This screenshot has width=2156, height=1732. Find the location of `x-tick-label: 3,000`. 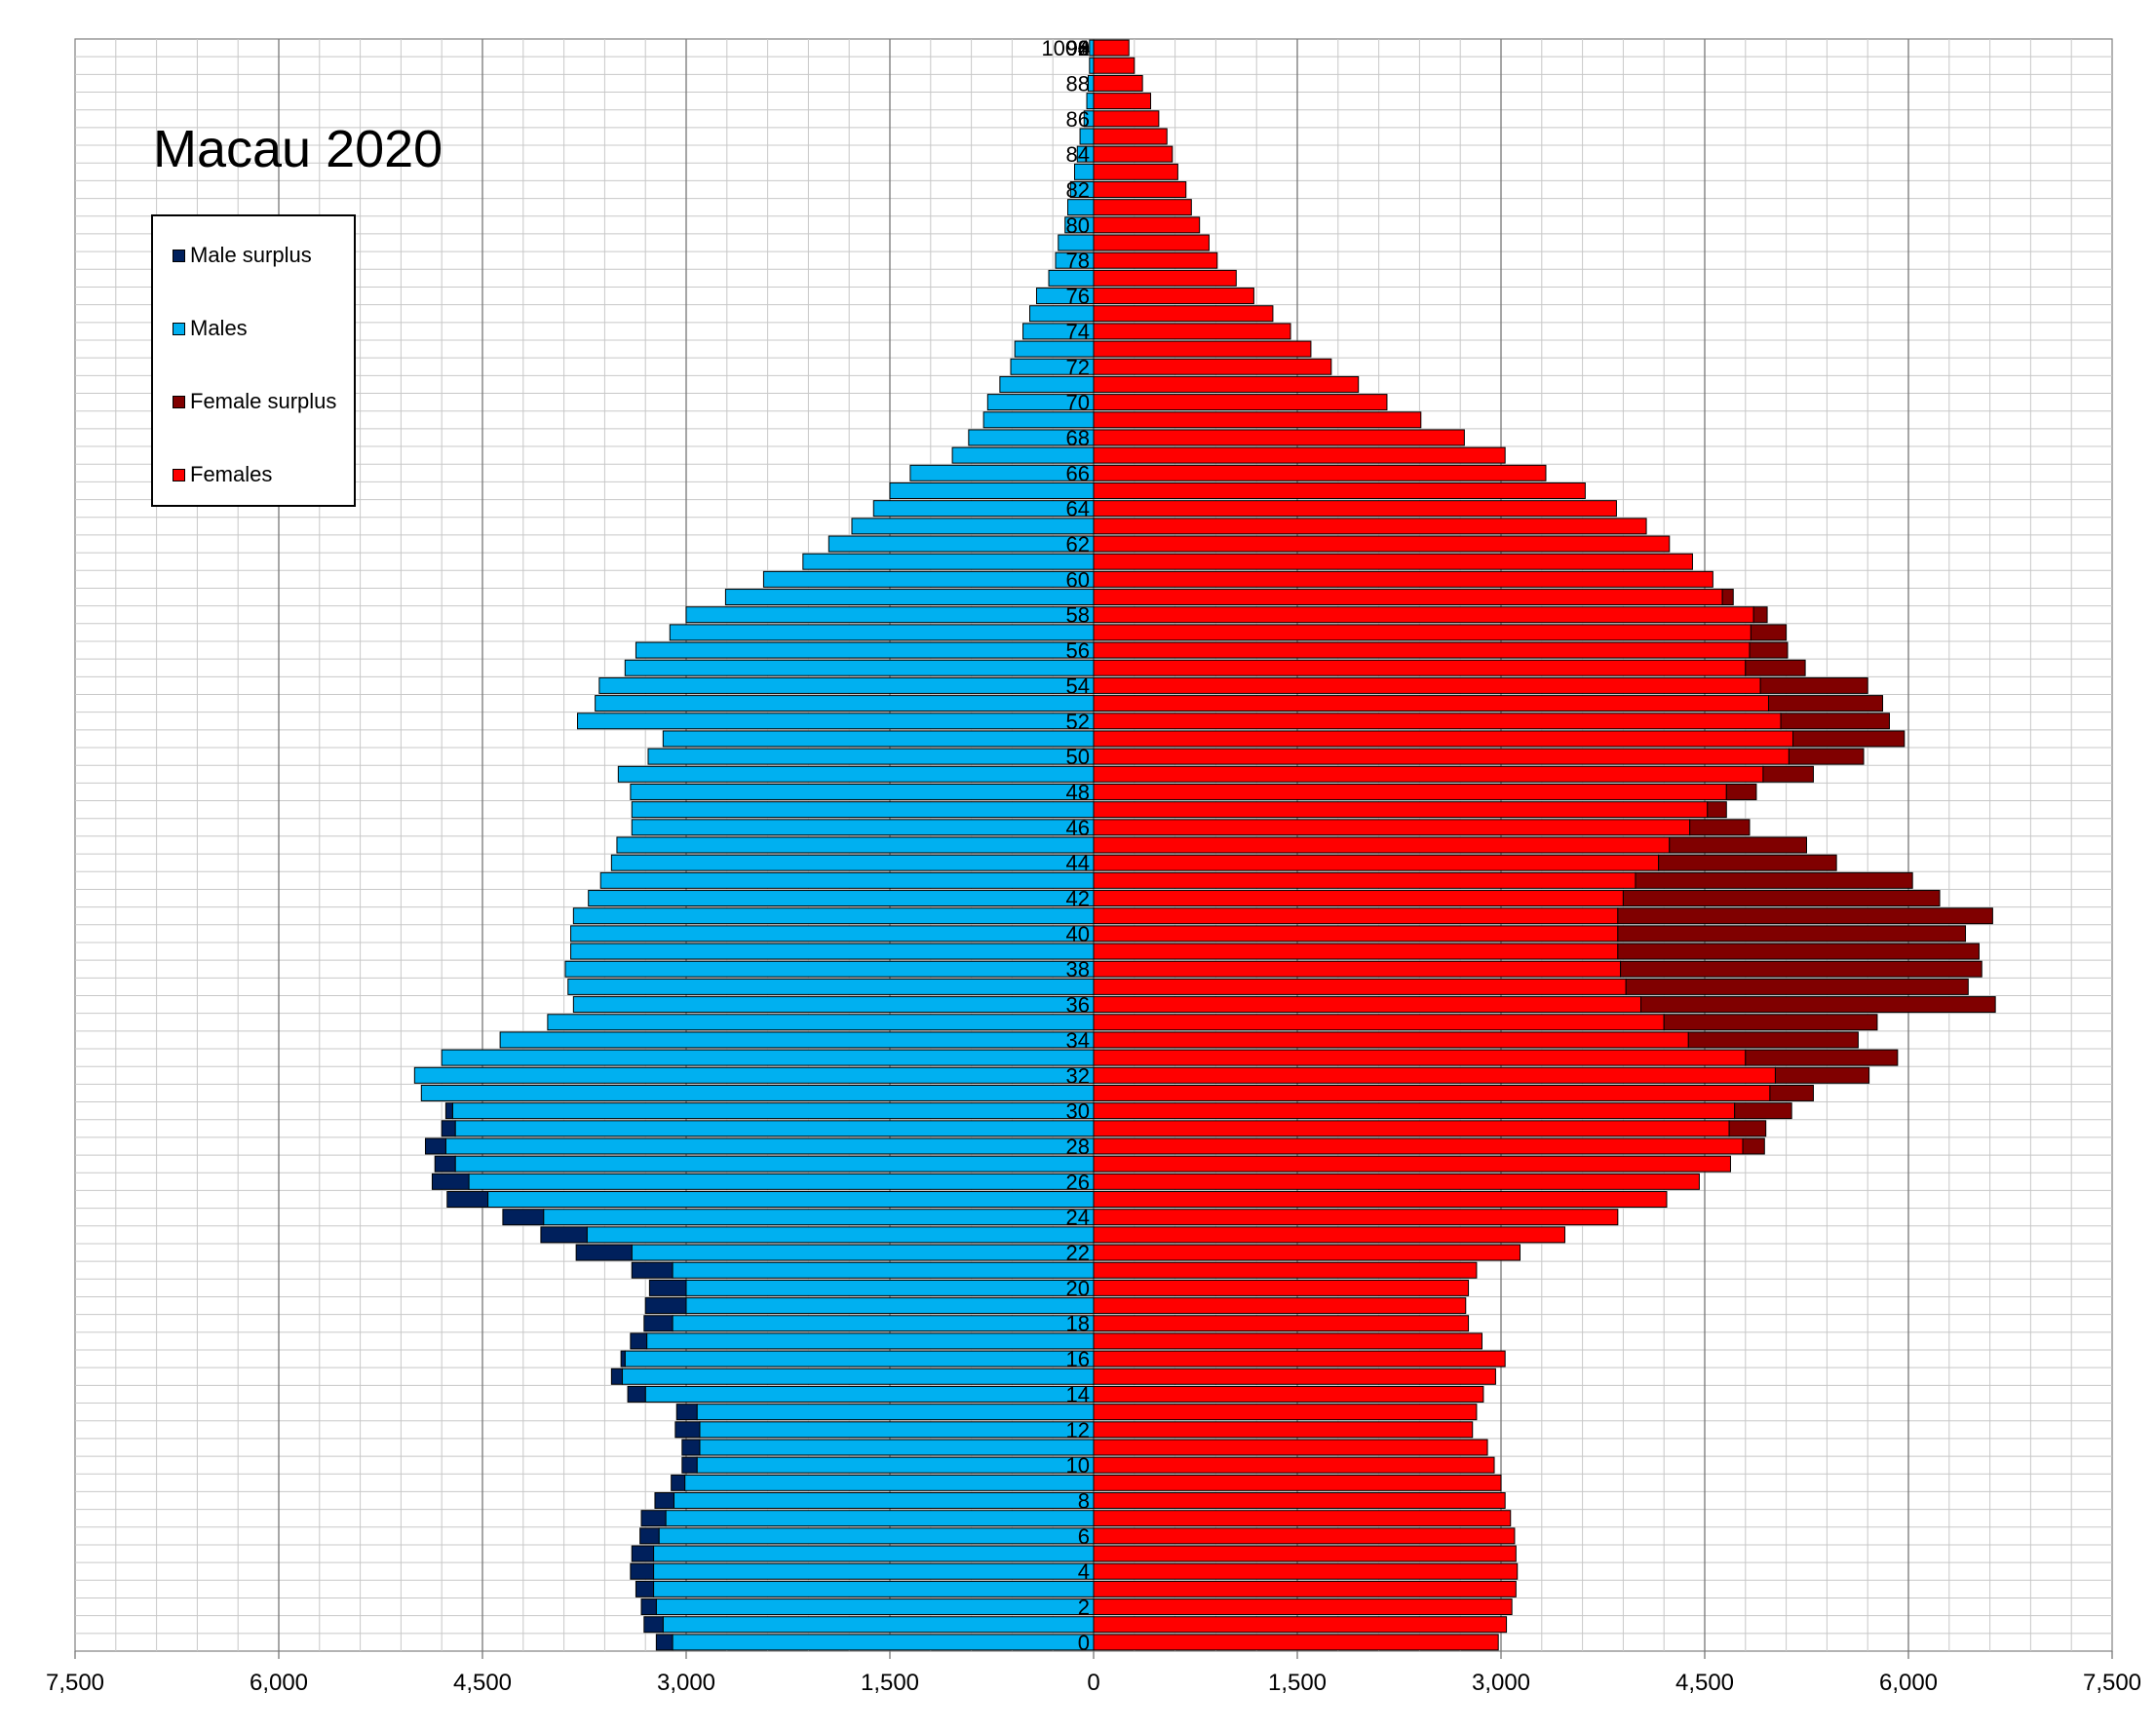

x-tick-label: 3,000 is located at coordinates (1501, 1683).